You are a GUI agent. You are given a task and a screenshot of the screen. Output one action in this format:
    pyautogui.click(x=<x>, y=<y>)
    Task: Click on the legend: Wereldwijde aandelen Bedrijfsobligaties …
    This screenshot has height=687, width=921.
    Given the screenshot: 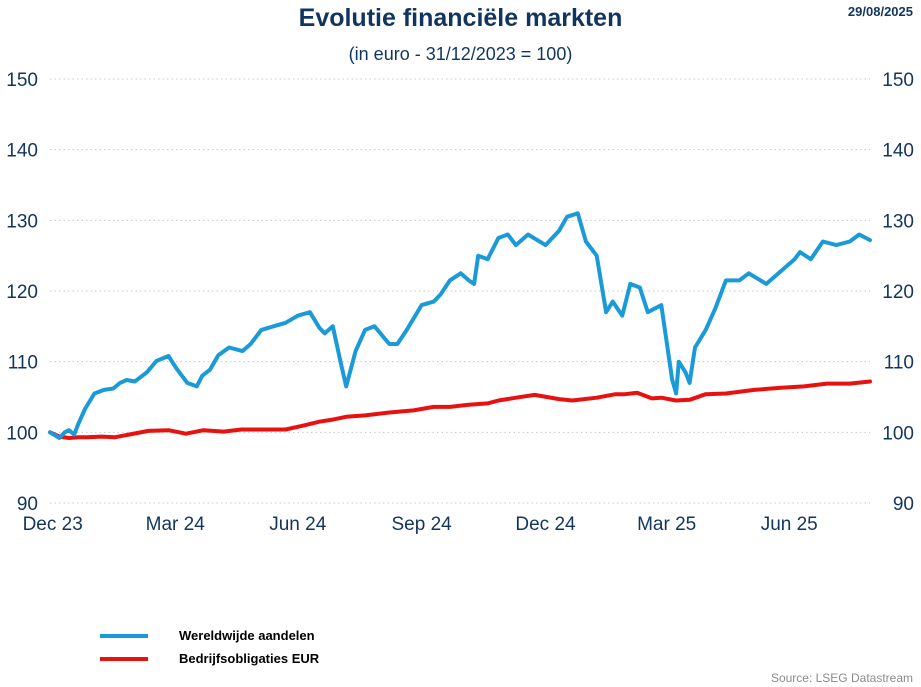 What is the action you would take?
    pyautogui.click(x=209, y=647)
    